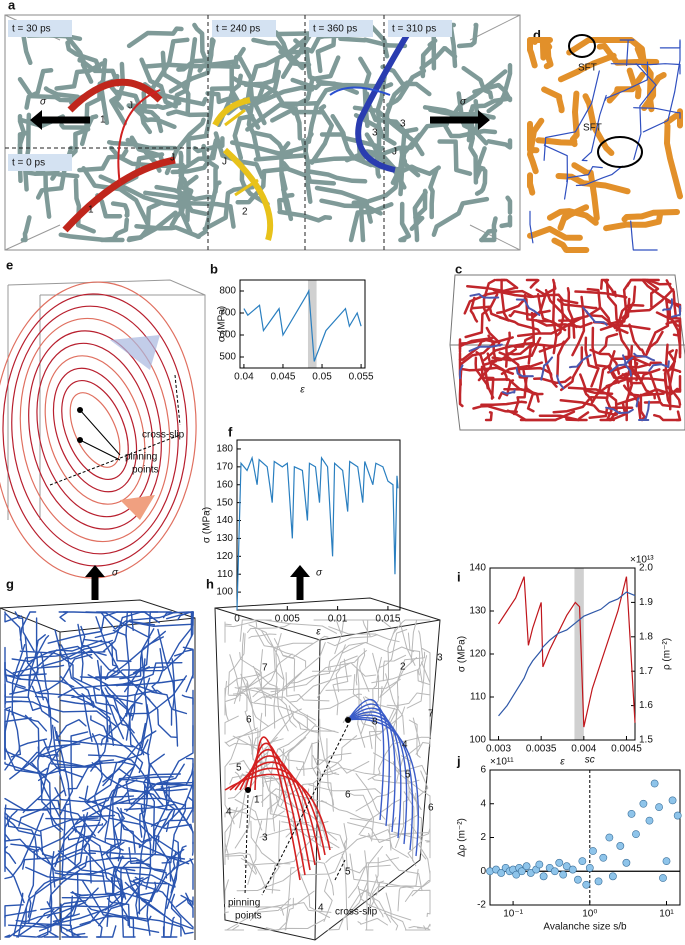 The height and width of the screenshot is (945, 685). What do you see at coordinates (440, 658) in the screenshot?
I see `line-number: 3` at bounding box center [440, 658].